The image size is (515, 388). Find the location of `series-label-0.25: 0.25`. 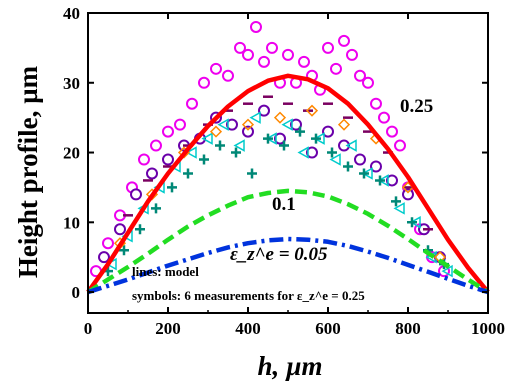

series-label-0.25: 0.25 is located at coordinates (416, 106).